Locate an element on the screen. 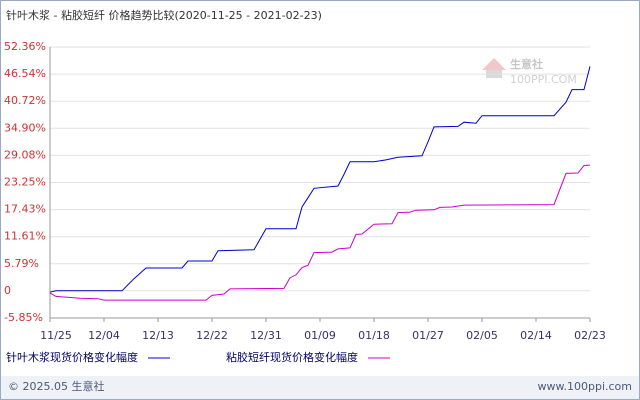 The image size is (640, 400). y-tick-label: 17.43% is located at coordinates (25, 209).